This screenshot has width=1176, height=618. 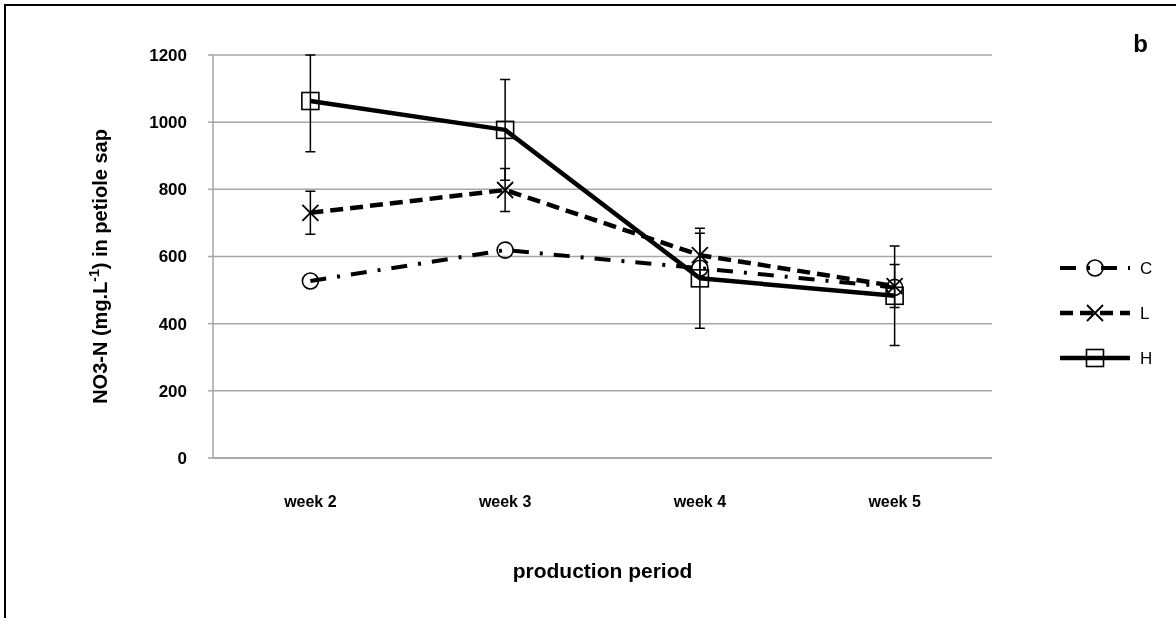 I want to click on x-tick-label: week 4, so click(x=699, y=501).